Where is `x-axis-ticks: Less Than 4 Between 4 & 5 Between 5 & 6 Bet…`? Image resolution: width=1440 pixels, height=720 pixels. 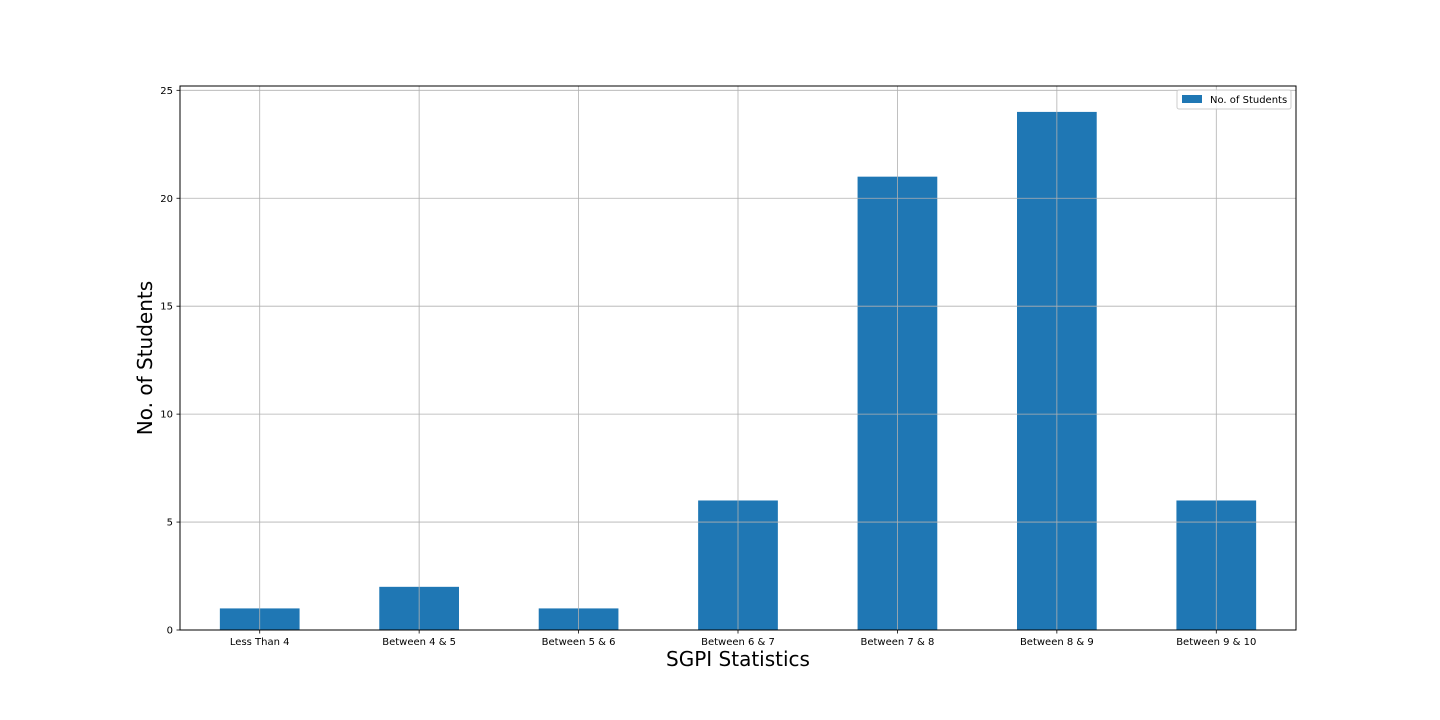 x-axis-ticks: Less Than 4 Between 4 & 5 Between 5 & 6 Bet… is located at coordinates (743, 639).